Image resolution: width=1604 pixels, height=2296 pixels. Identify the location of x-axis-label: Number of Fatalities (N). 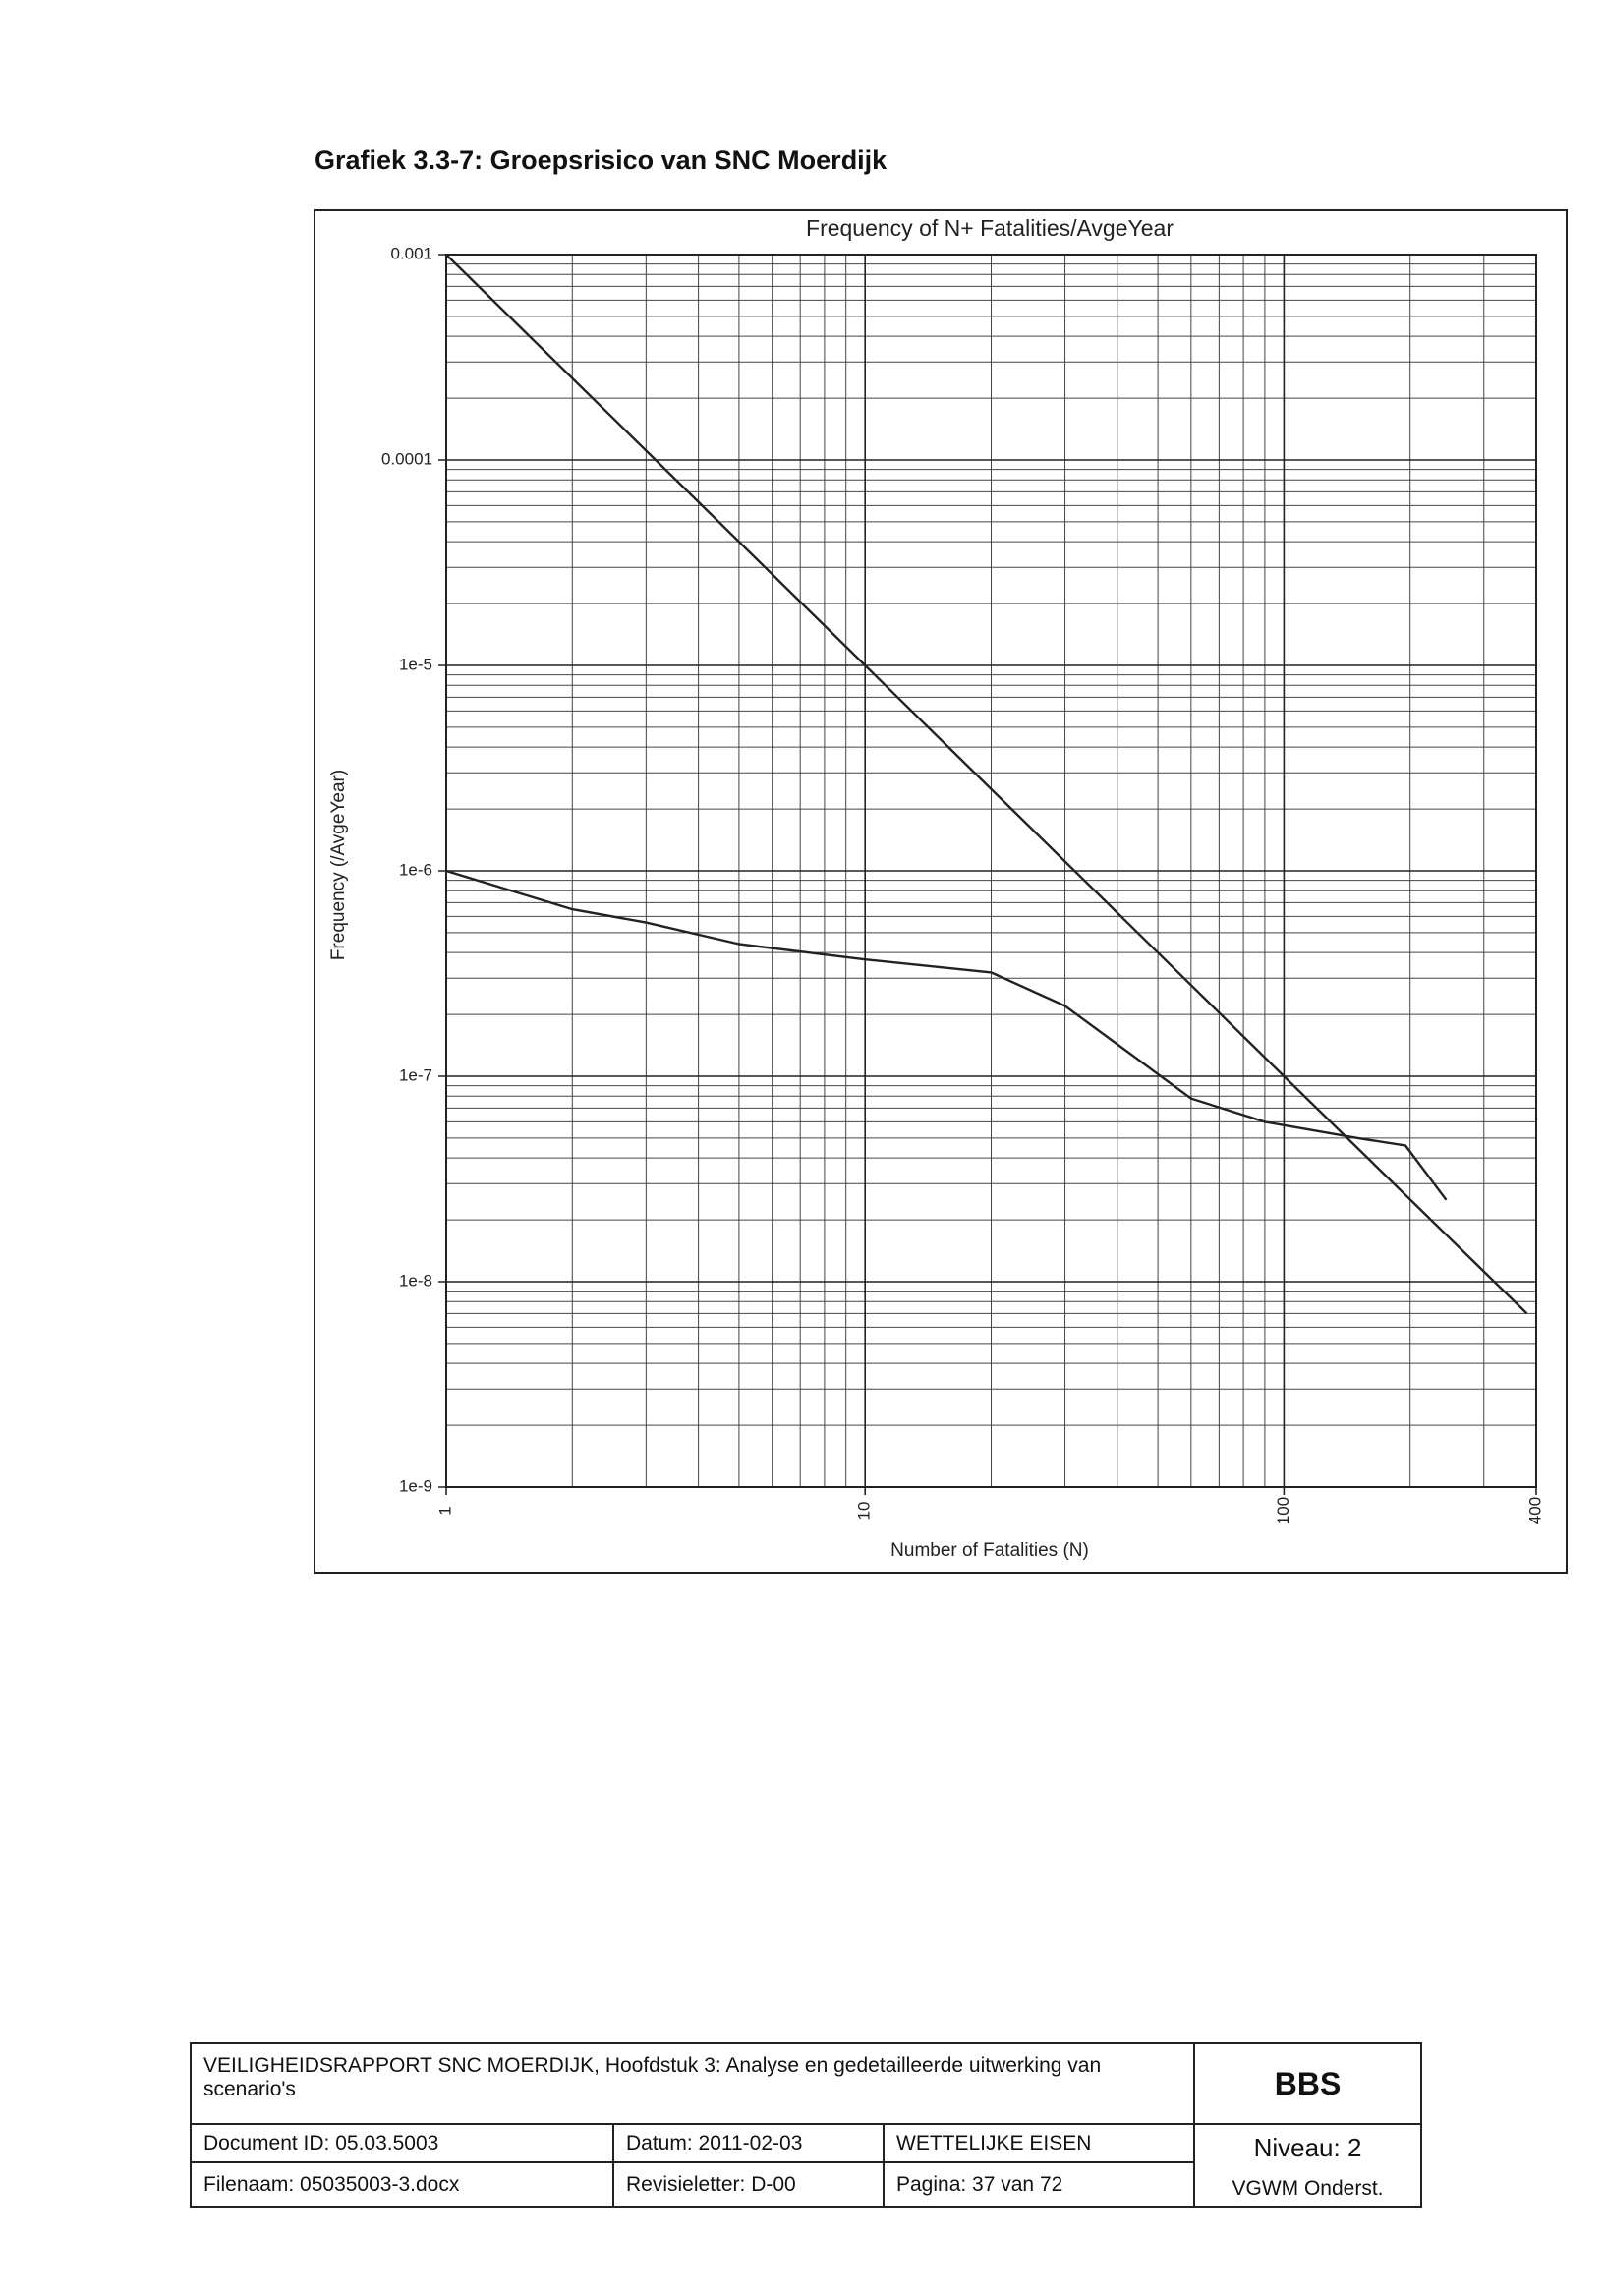
(989, 1551).